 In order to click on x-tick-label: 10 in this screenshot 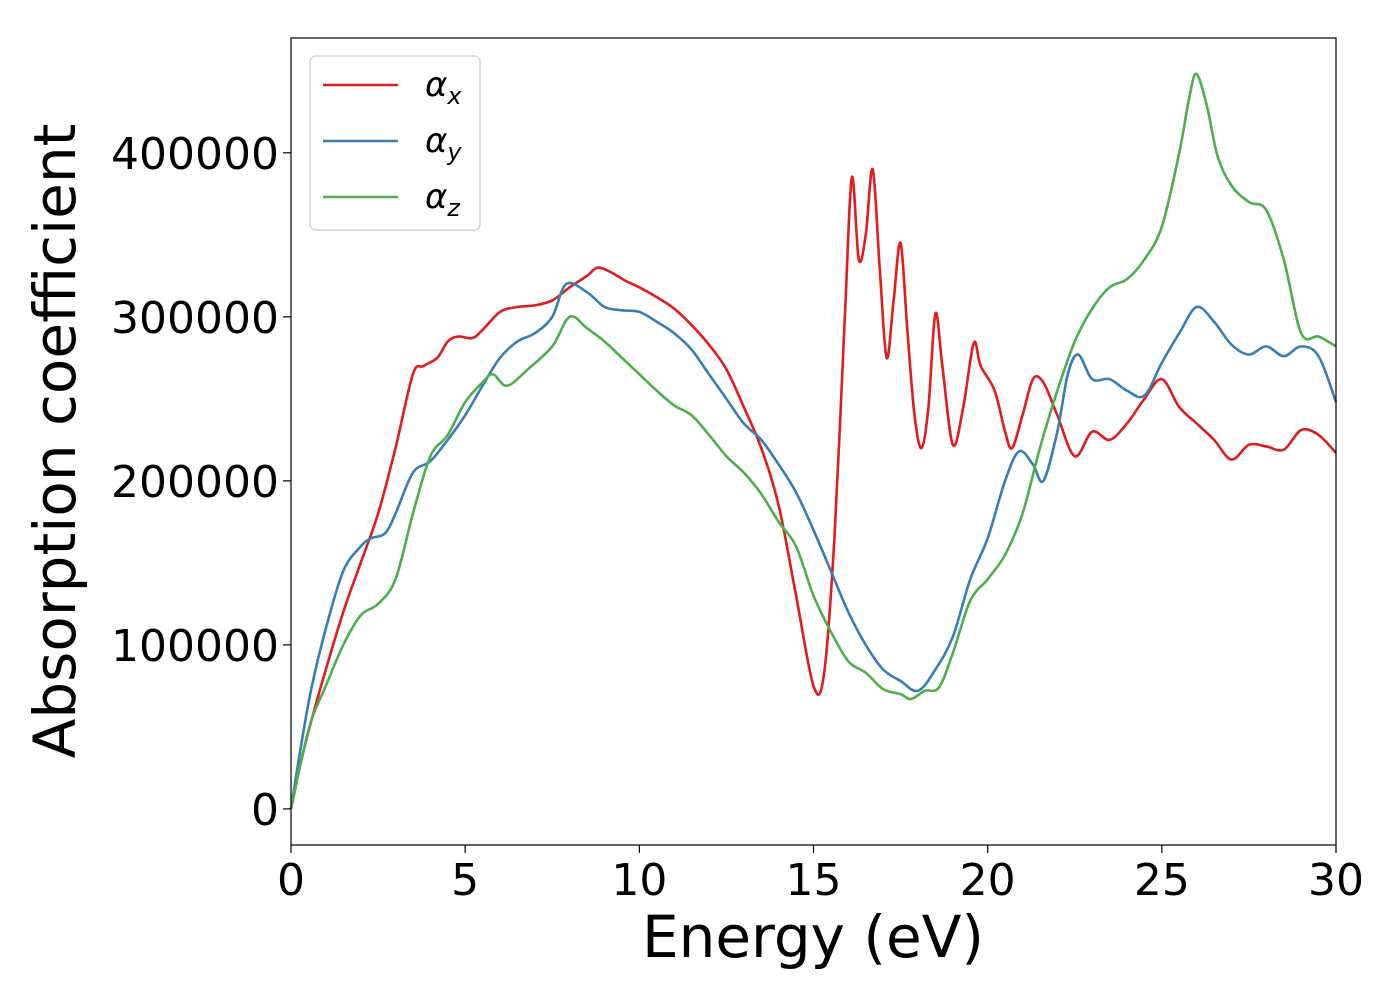, I will do `click(639, 880)`.